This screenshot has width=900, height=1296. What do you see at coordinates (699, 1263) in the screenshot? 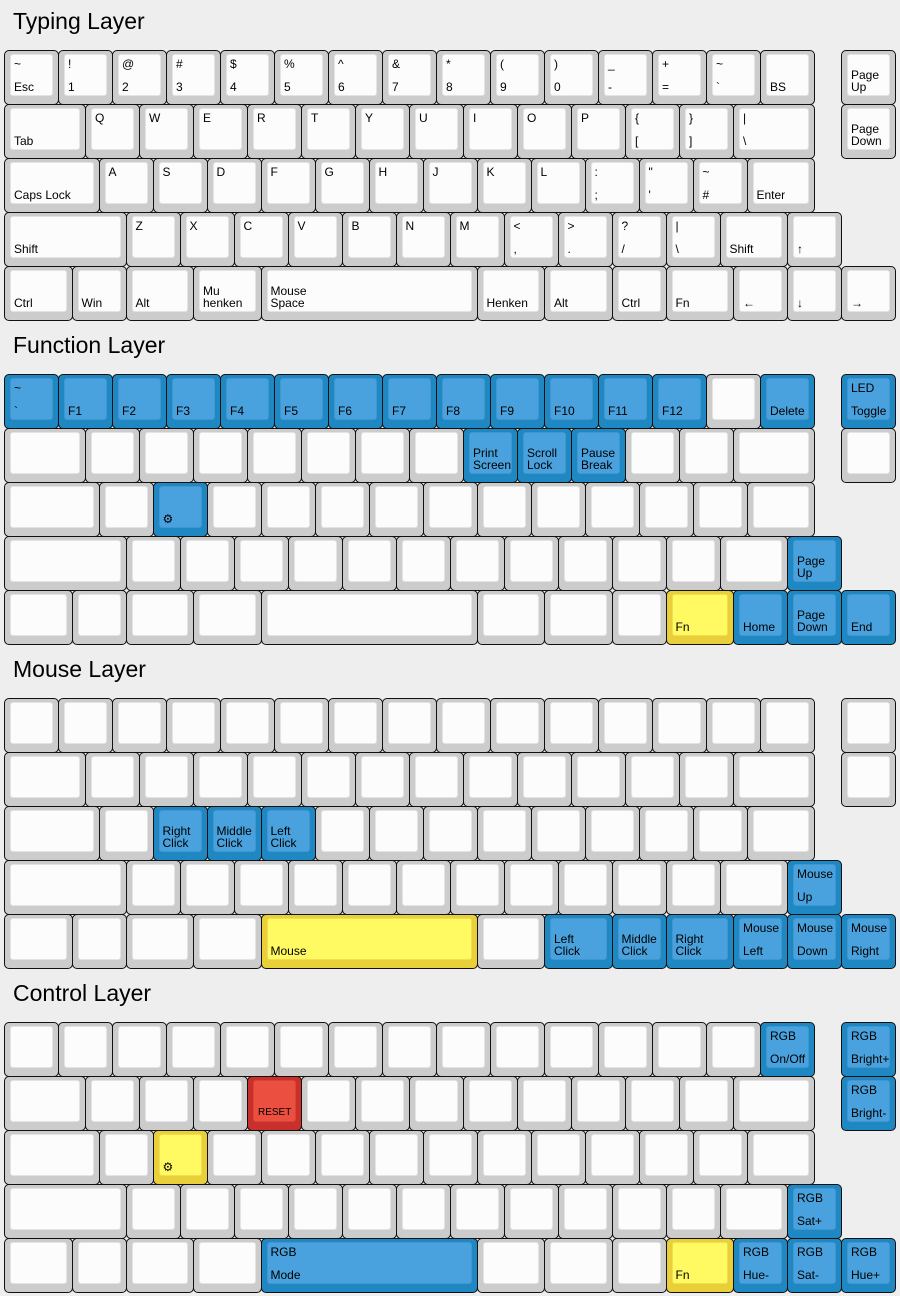
I see `keycap-face: Fn` at bounding box center [699, 1263].